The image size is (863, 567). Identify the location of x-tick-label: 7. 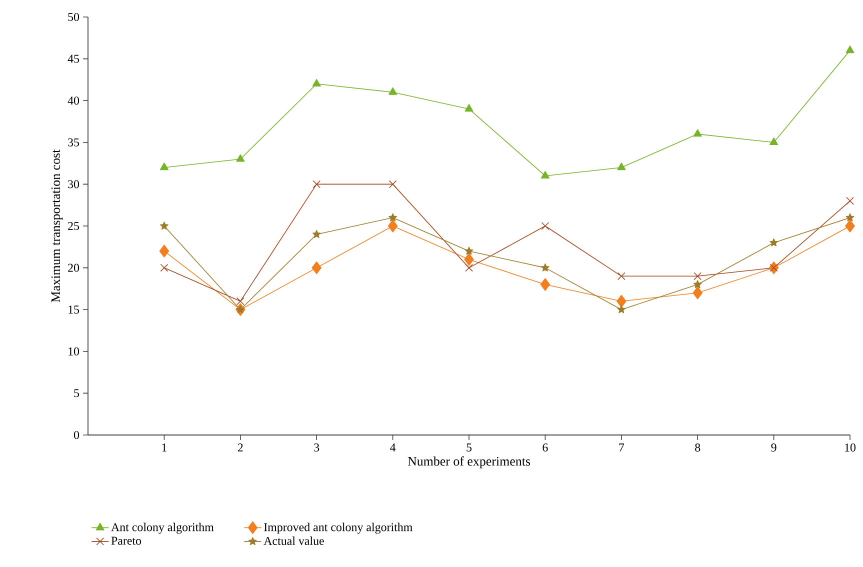
(621, 448).